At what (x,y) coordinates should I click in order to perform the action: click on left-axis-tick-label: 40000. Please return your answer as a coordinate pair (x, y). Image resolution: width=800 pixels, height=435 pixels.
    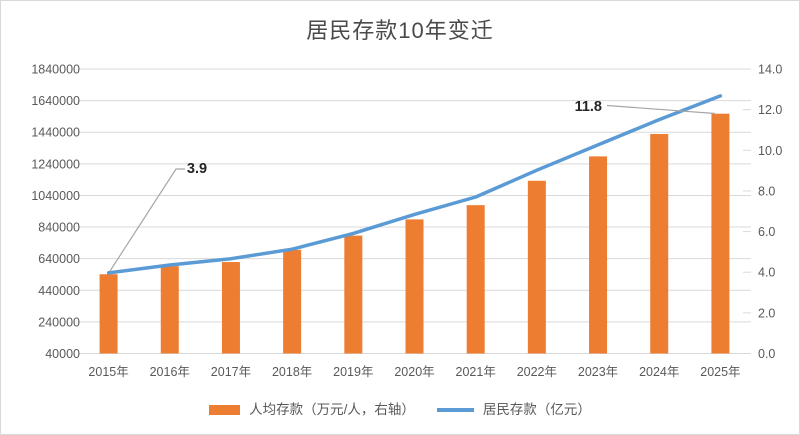
    Looking at the image, I should click on (62, 354).